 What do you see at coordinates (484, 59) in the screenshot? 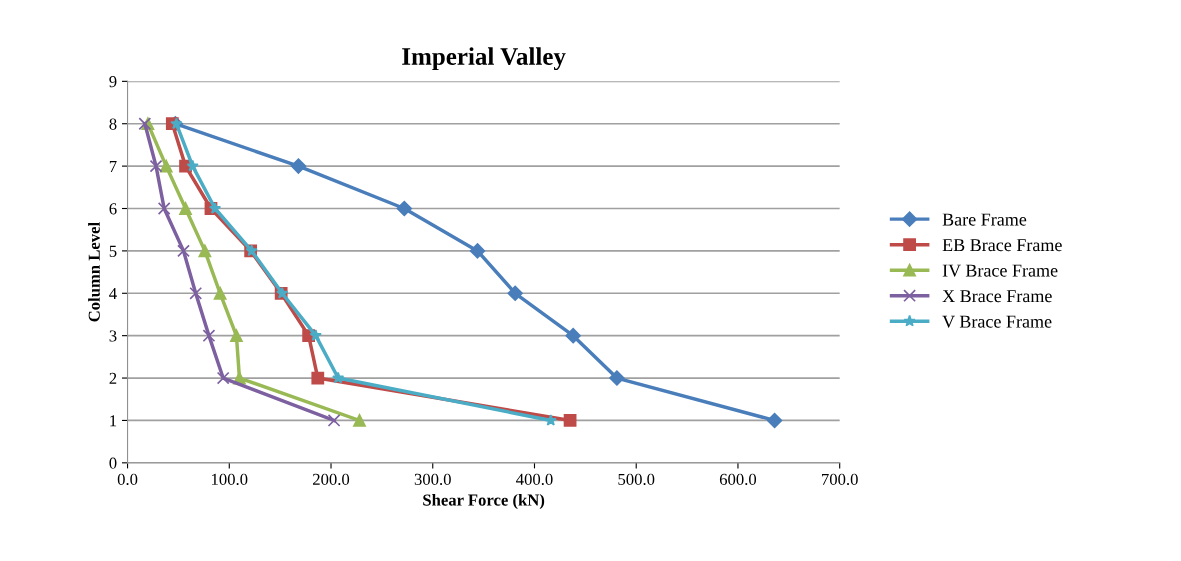
I see `chart-title: Imperial Valley` at bounding box center [484, 59].